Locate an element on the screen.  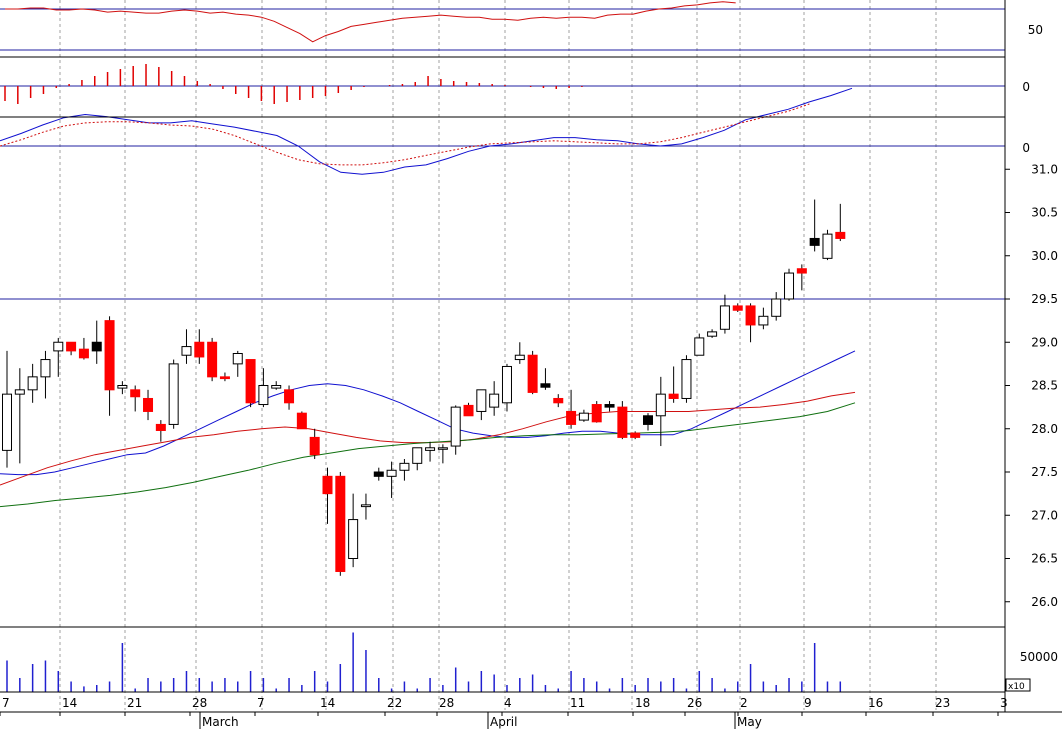
price-tick-label: 27.5 is located at coordinates (1044, 472).